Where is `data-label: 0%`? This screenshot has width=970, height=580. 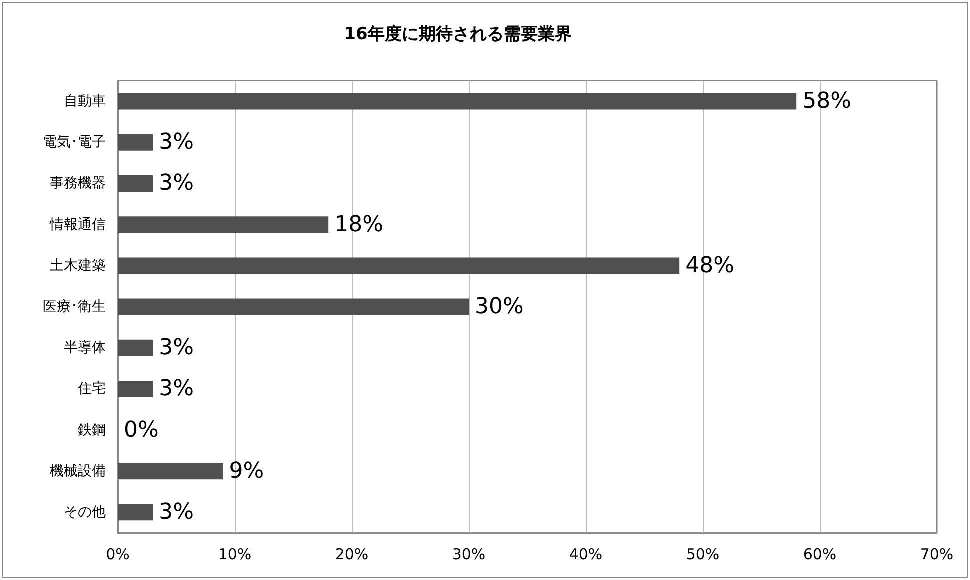
data-label: 0% is located at coordinates (141, 430).